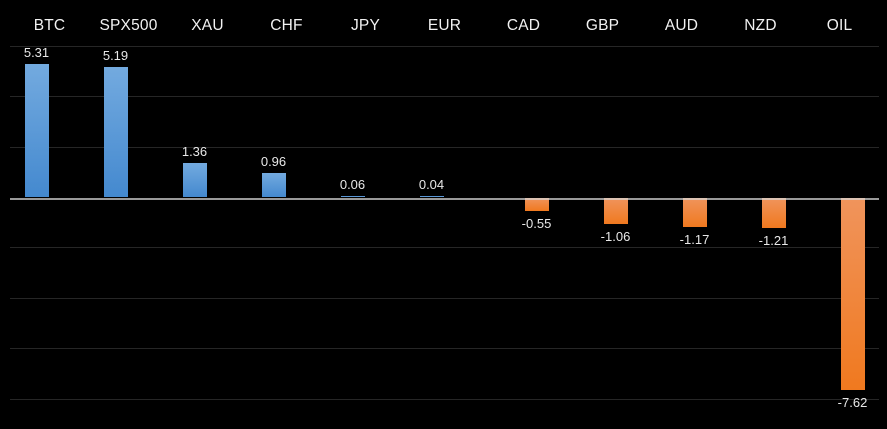 This screenshot has width=887, height=429. Describe the element at coordinates (615, 237) in the screenshot. I see `value-label-gbp: -1.06` at that location.